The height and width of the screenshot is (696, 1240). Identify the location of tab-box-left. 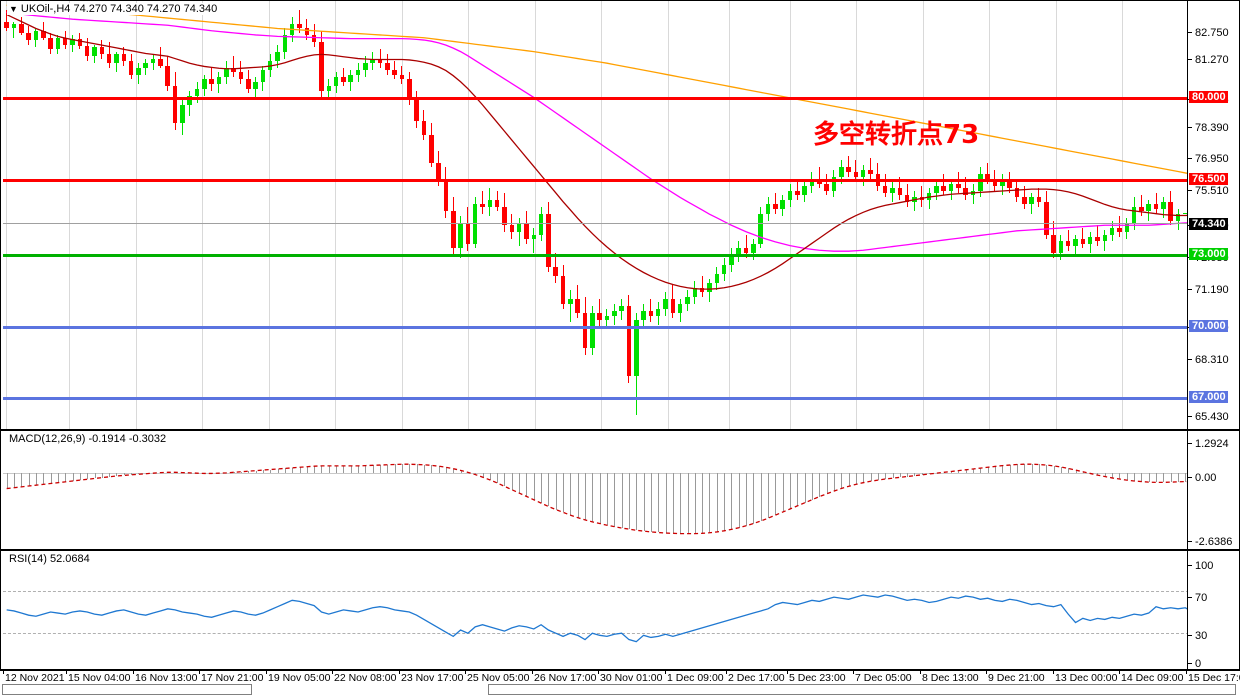
(127, 689).